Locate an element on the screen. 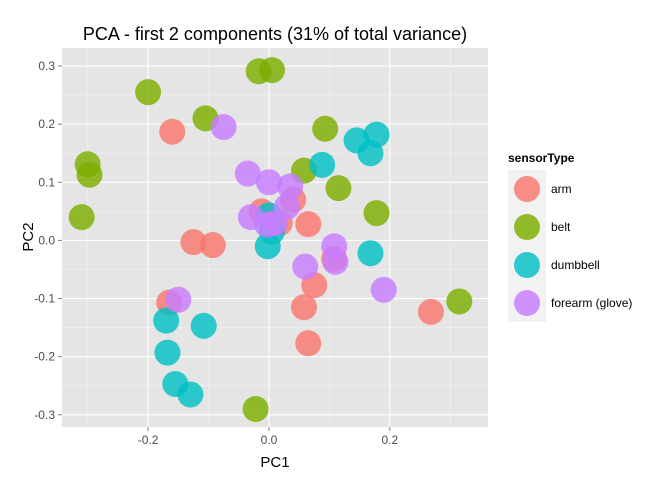 Image resolution: width=672 pixels, height=480 pixels. legend-title: sensorType is located at coordinates (541, 158).